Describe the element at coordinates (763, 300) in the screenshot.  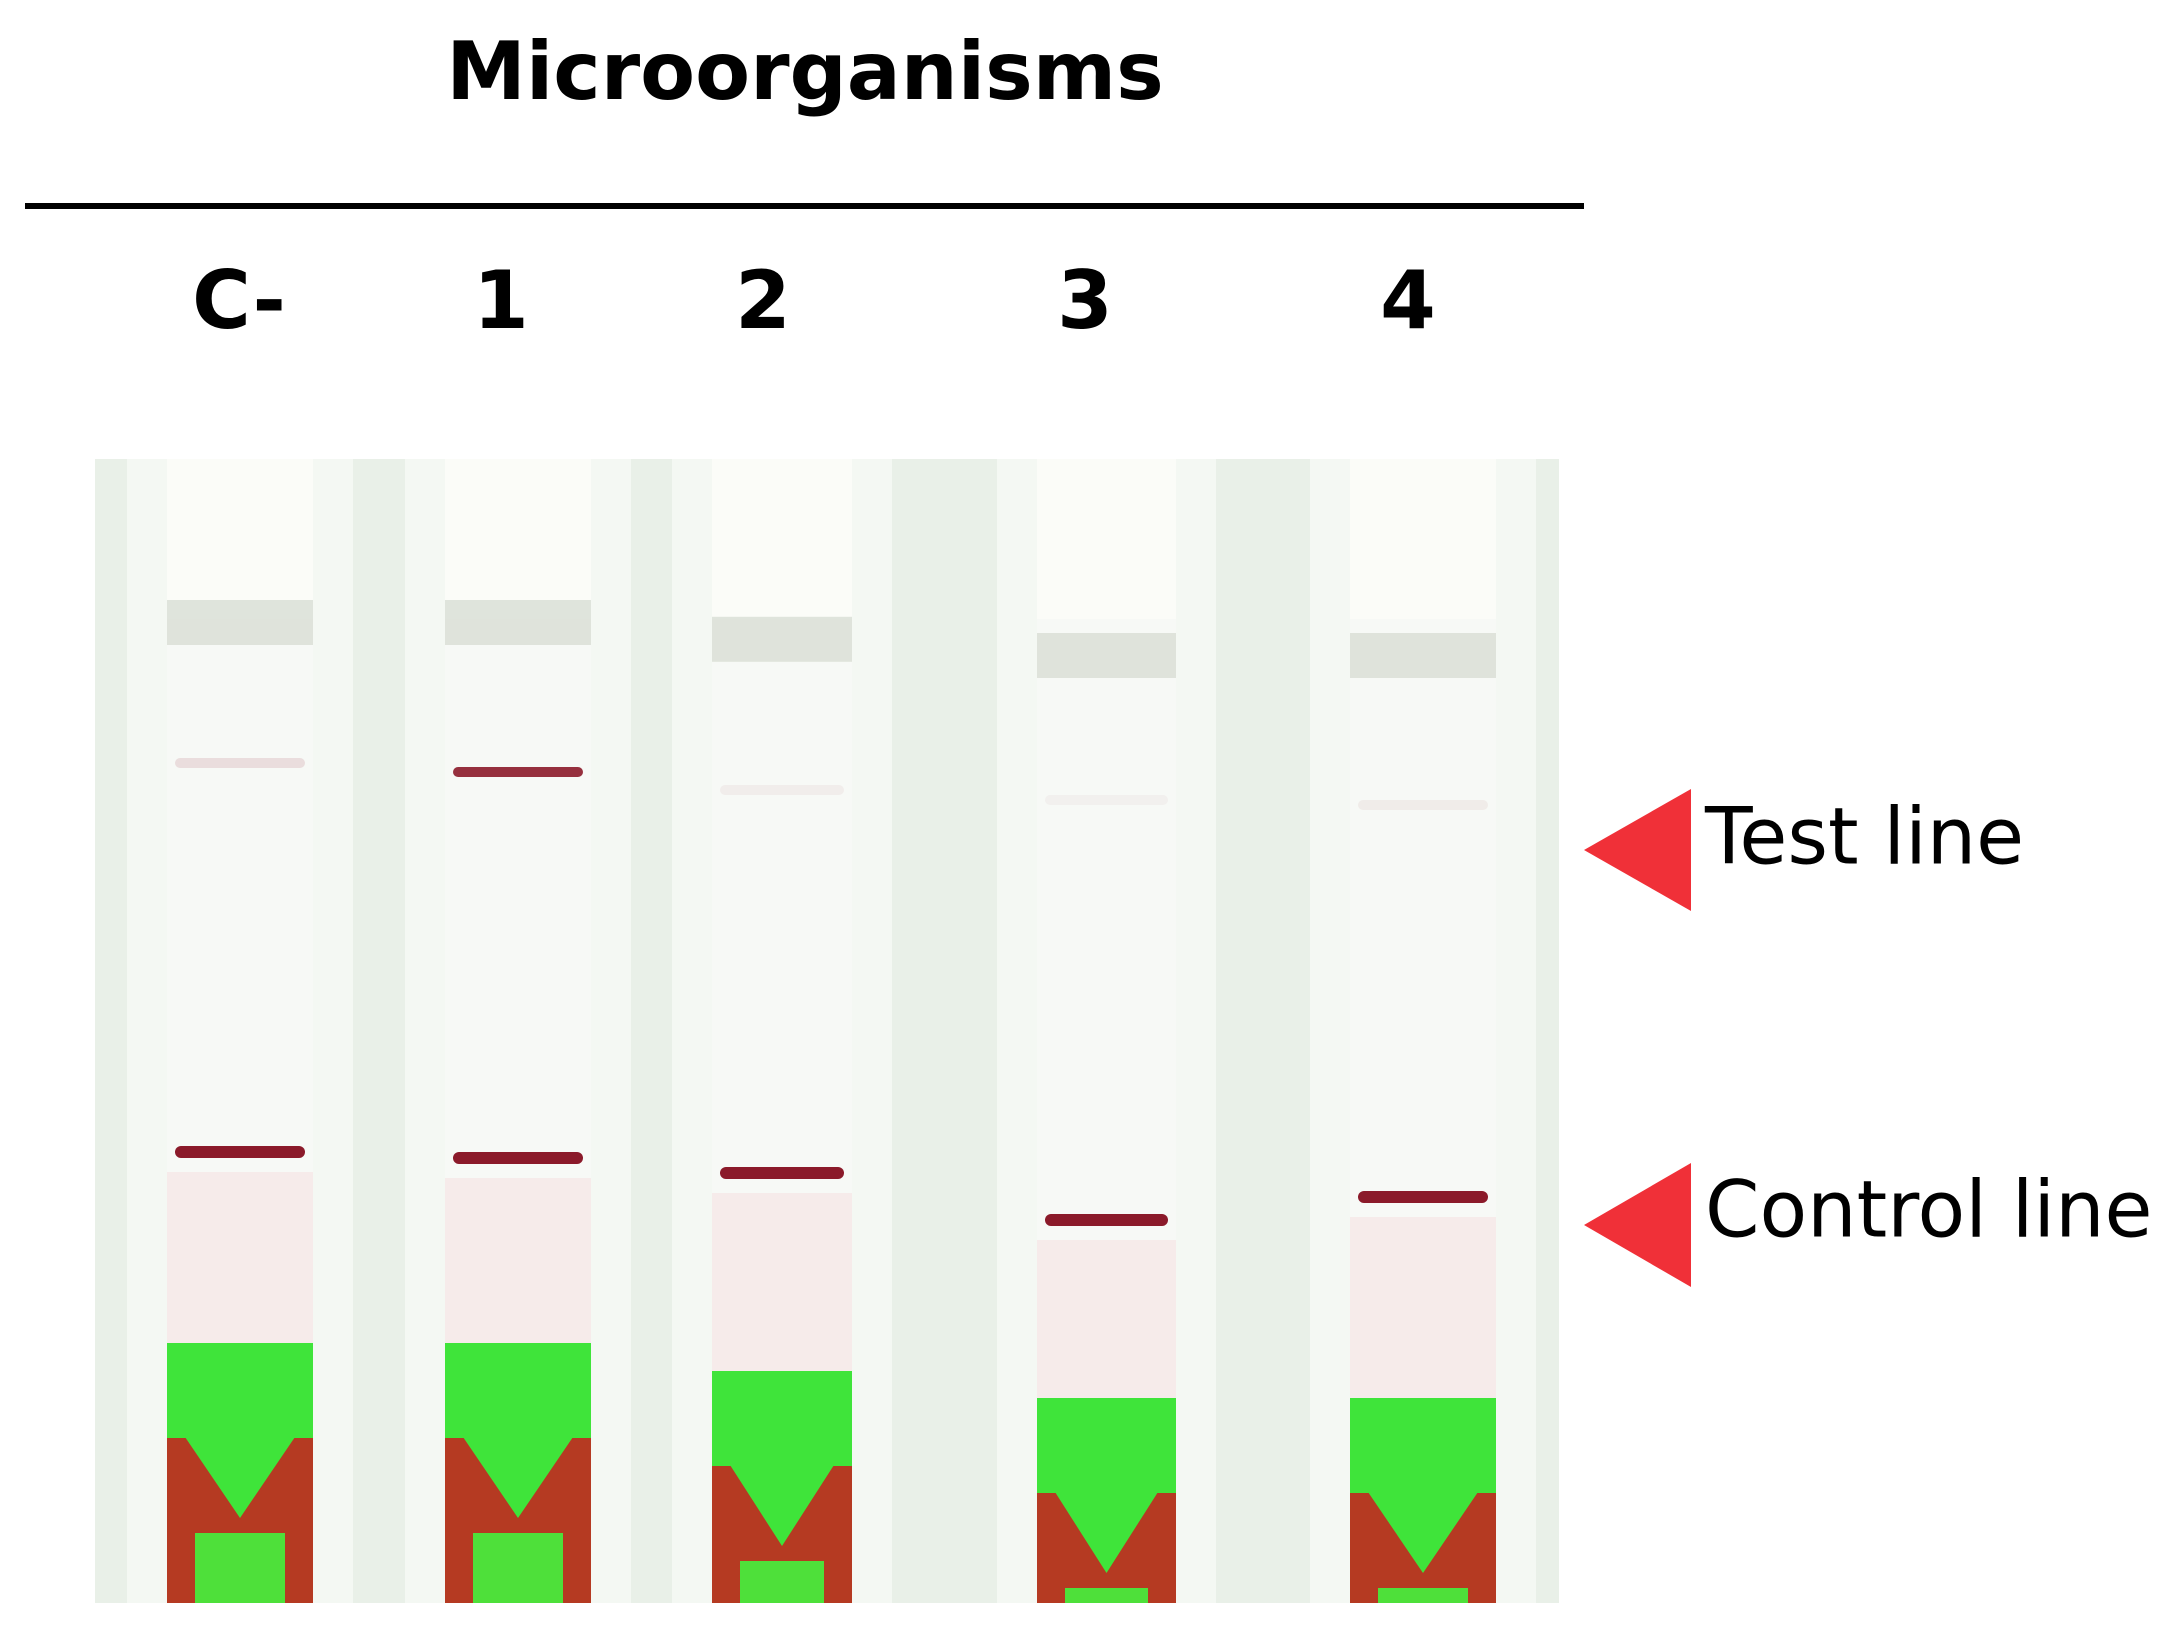
I see `lane-label: 2` at that location.